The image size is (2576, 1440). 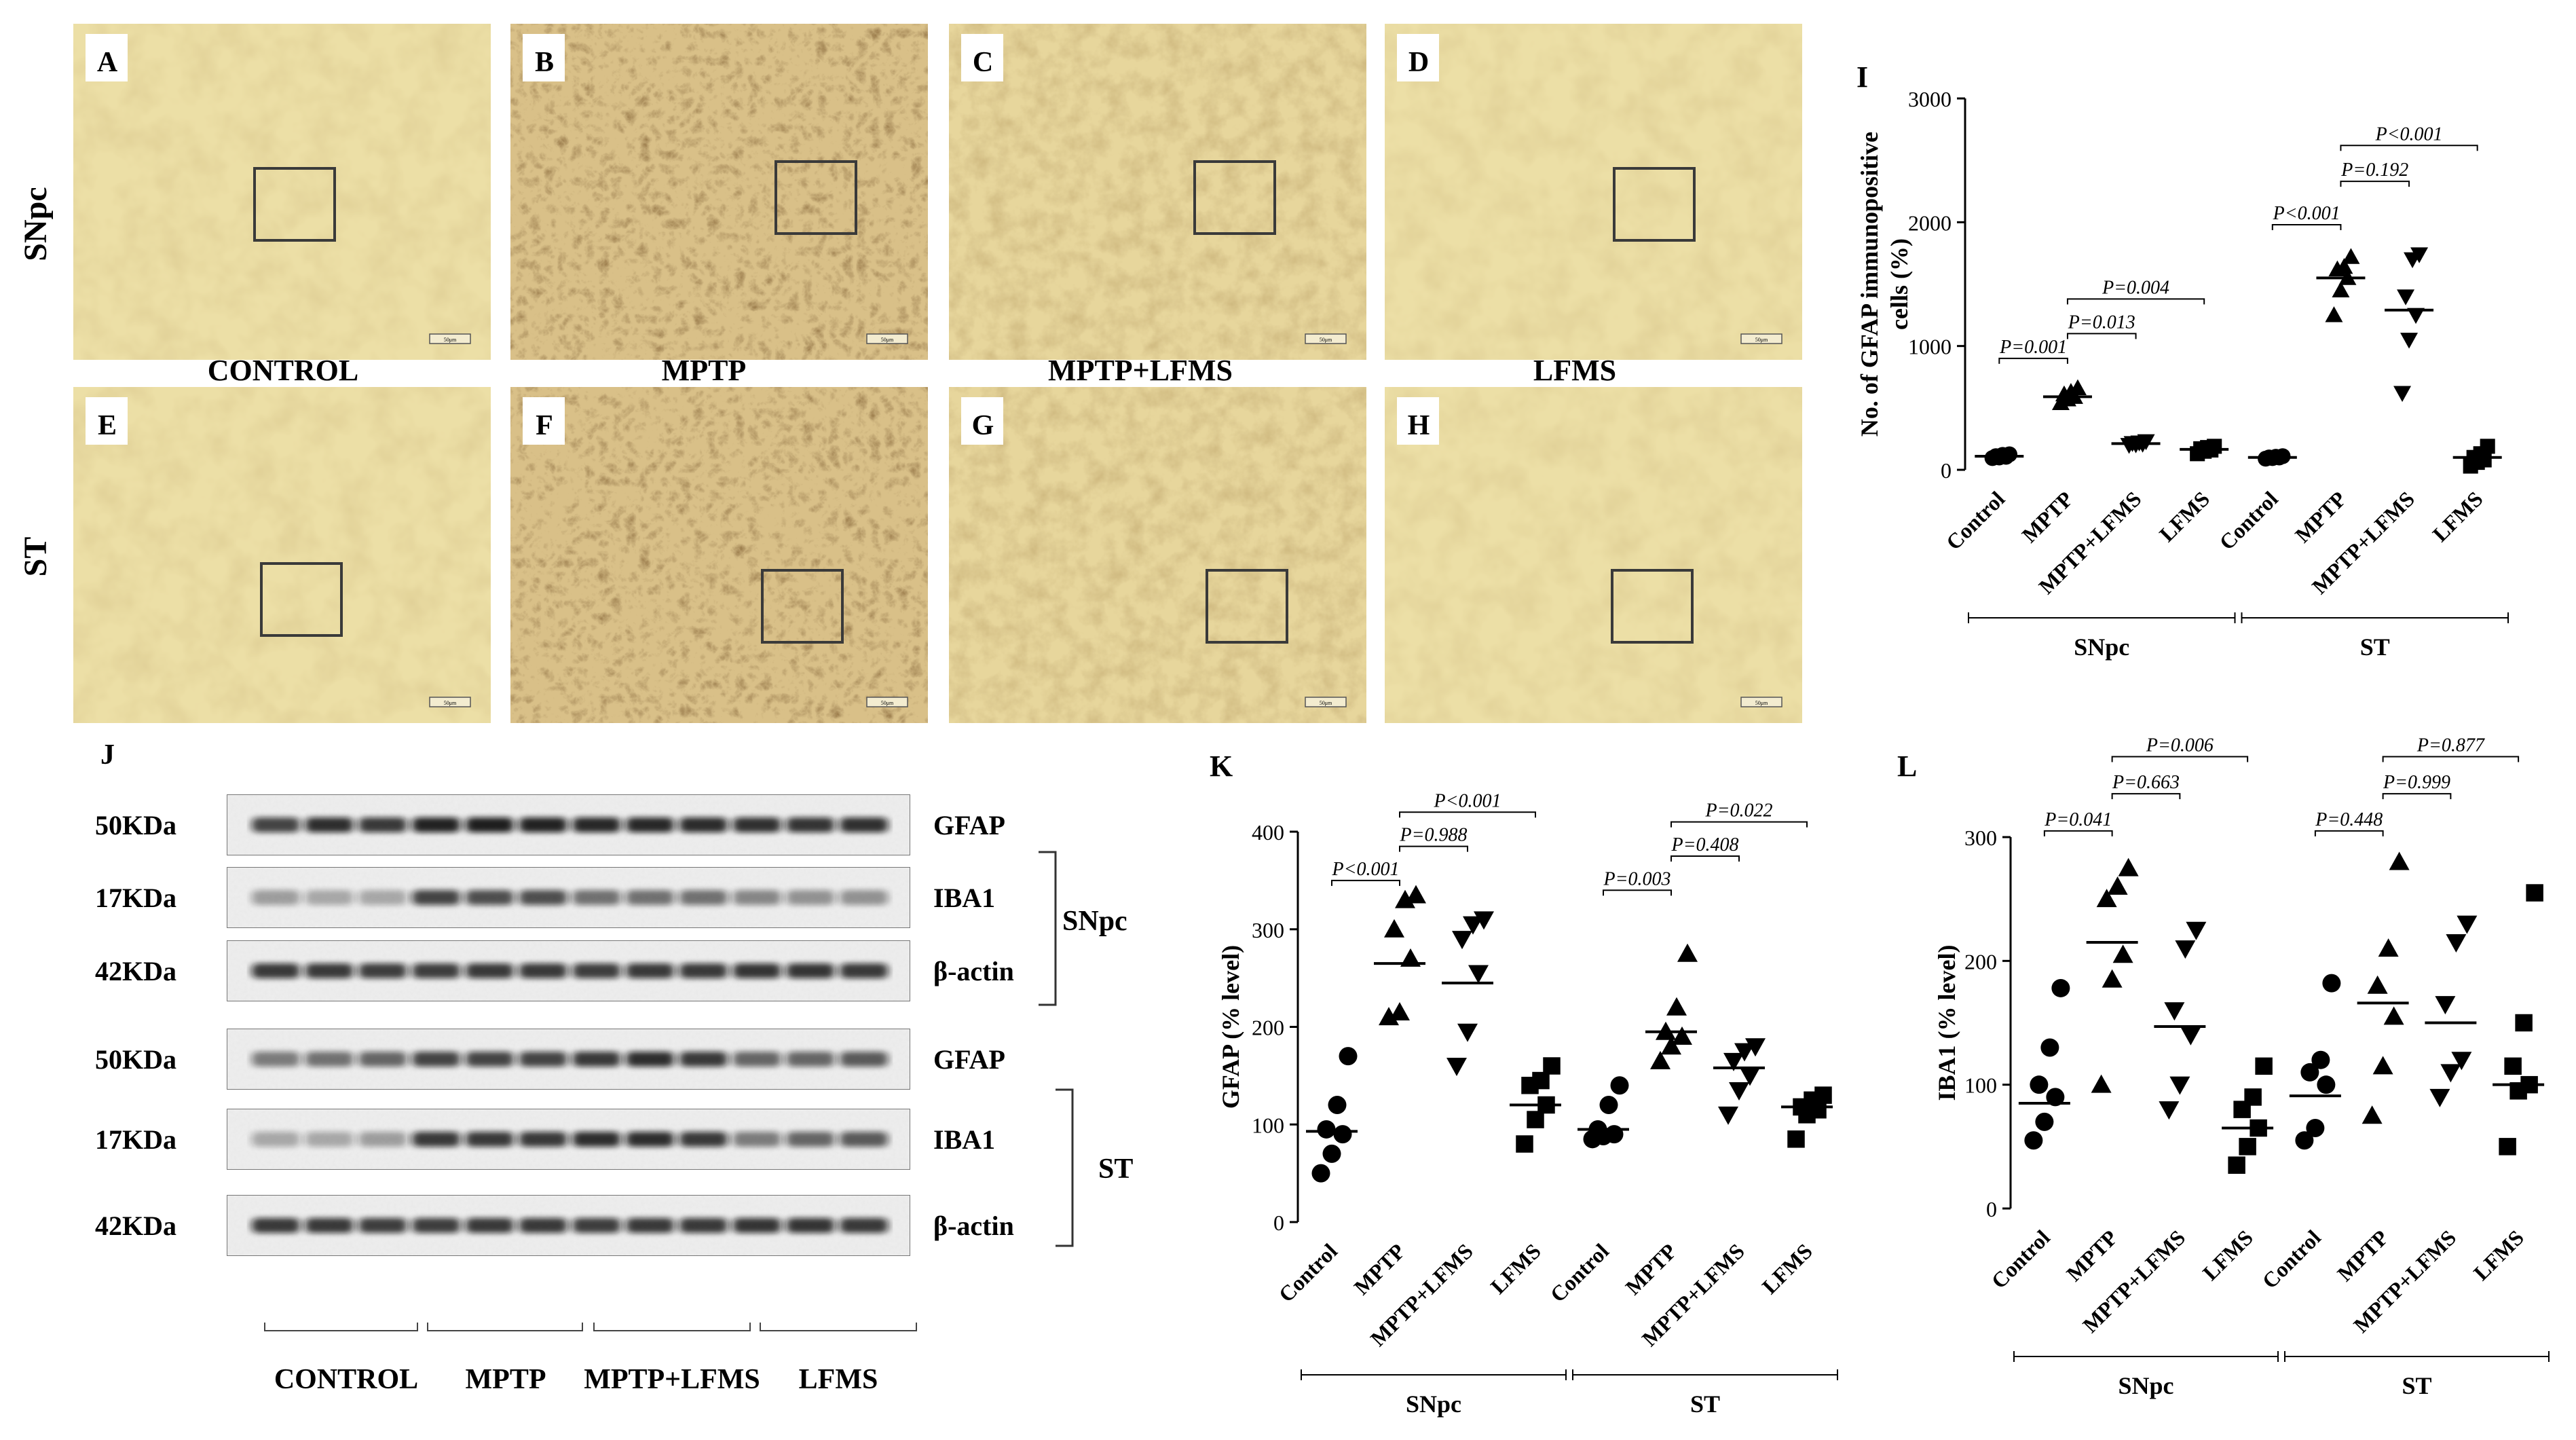 I want to click on bracket, so click(x=1048, y=929).